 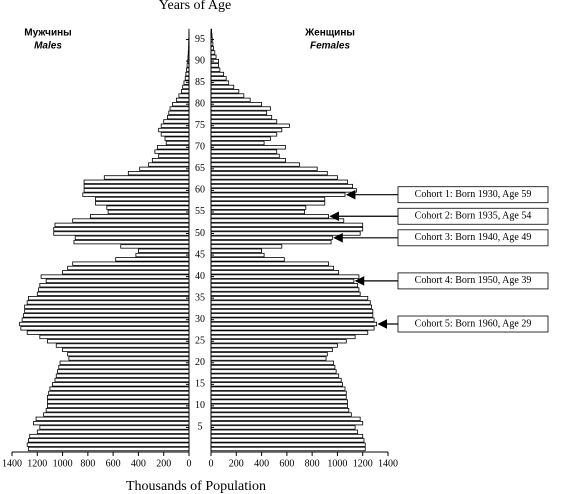 What do you see at coordinates (211, 463) in the screenshot?
I see `x-tick-label: 0` at bounding box center [211, 463].